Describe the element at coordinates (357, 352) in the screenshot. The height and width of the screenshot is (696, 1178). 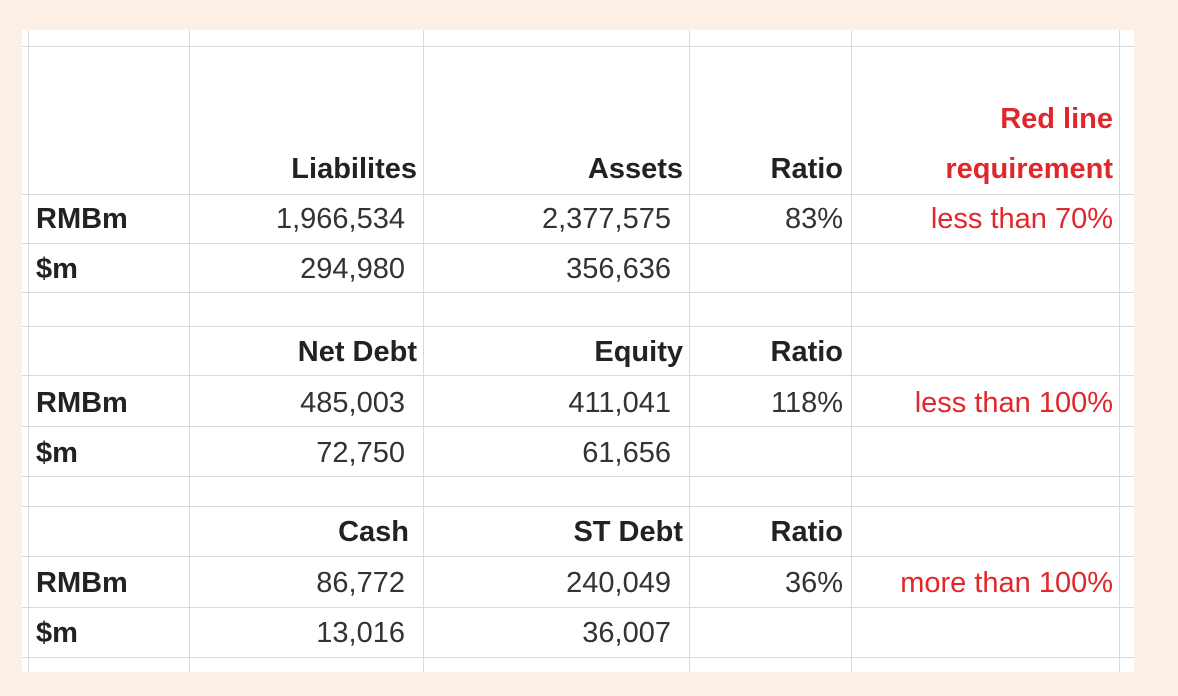
I see `header-net-debt: Net Debt` at that location.